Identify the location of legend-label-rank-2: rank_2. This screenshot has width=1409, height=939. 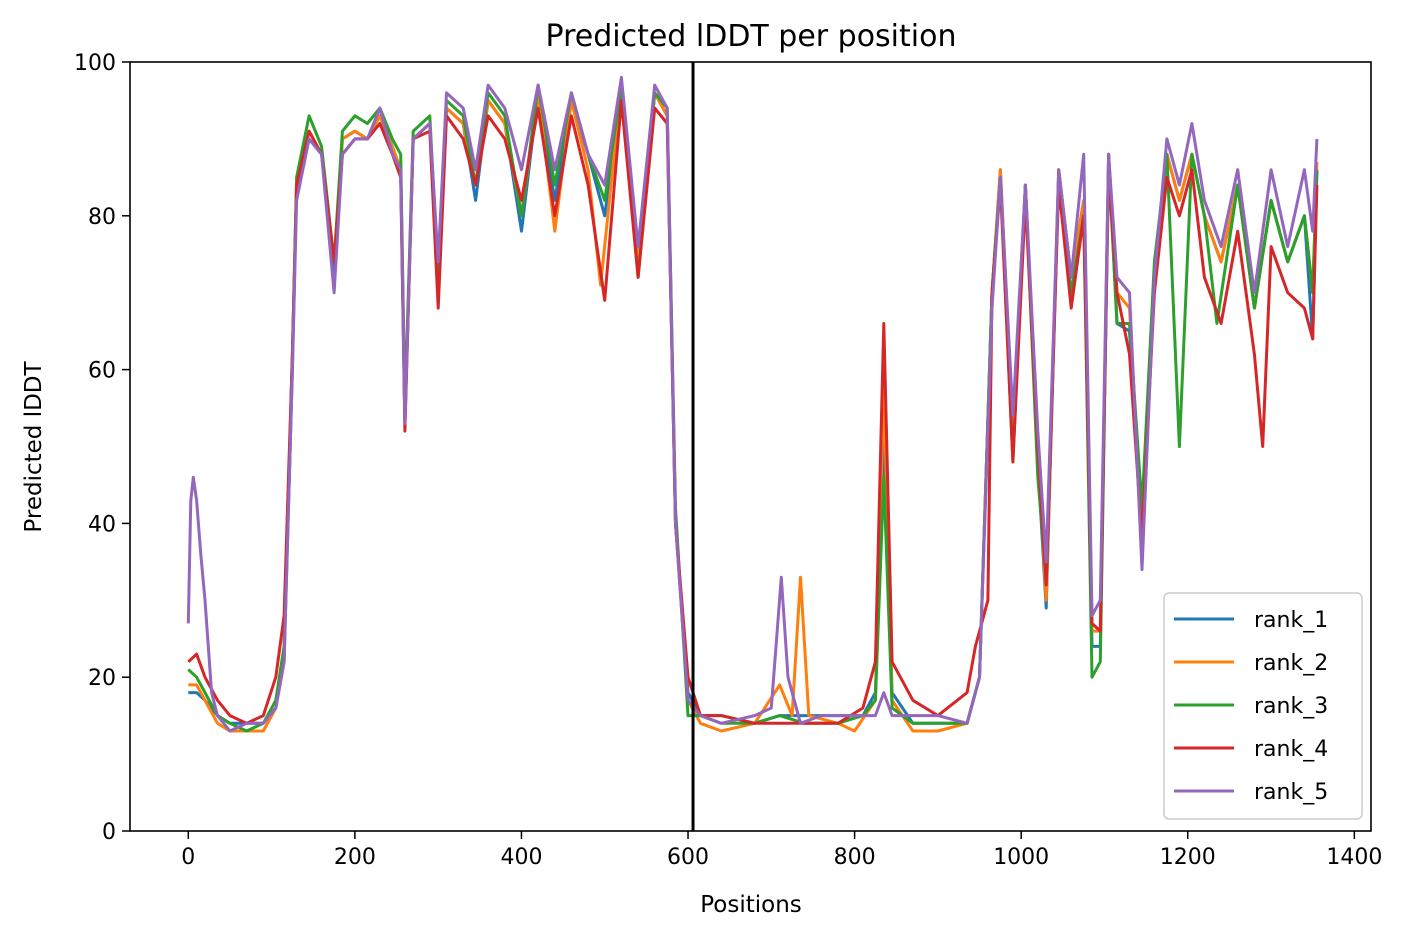
(1291, 663).